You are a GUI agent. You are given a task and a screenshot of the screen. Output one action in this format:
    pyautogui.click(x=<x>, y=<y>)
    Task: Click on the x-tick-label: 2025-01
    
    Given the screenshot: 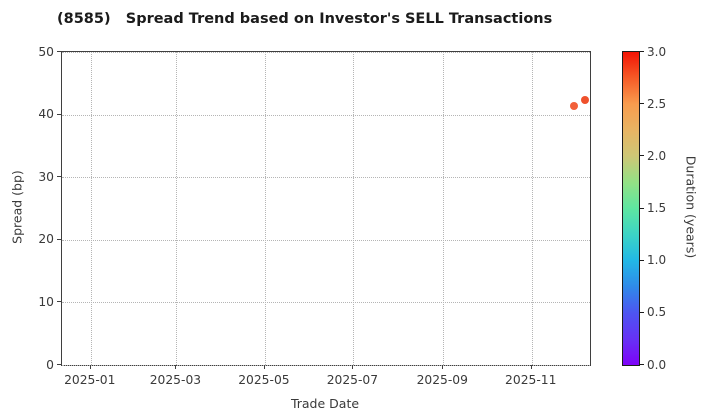 What is the action you would take?
    pyautogui.click(x=90, y=380)
    